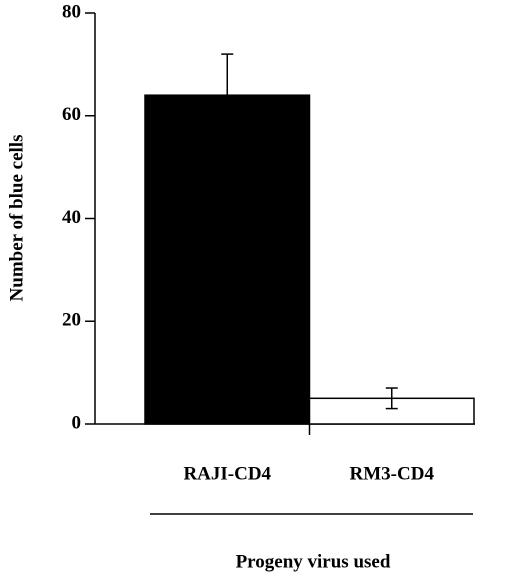 The image size is (520, 580). I want to click on y-tick-label: 60, so click(71, 114).